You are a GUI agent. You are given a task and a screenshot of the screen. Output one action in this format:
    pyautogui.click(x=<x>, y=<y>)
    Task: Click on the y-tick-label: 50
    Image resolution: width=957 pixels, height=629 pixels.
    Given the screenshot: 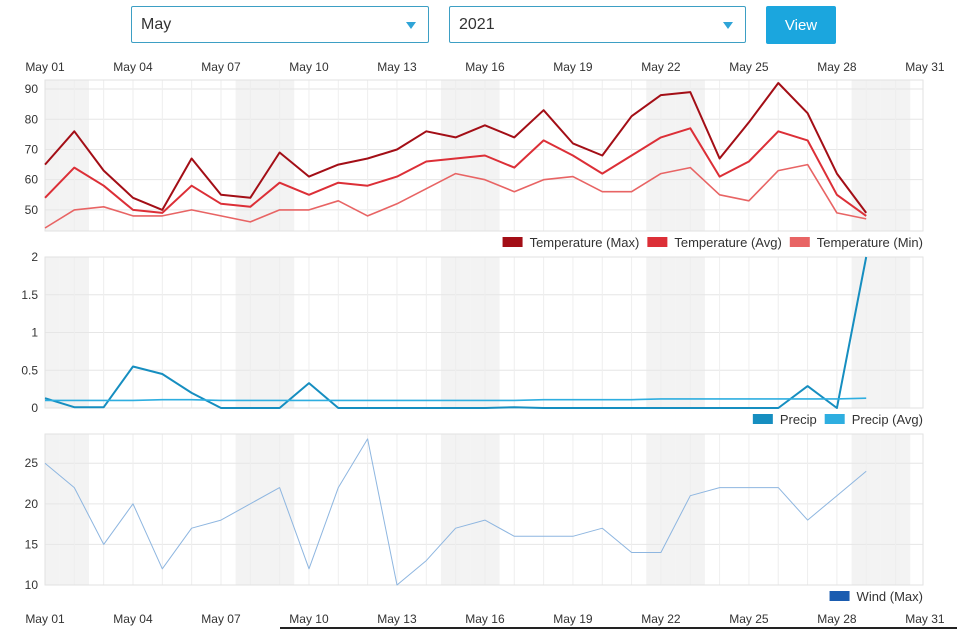 What is the action you would take?
    pyautogui.click(x=32, y=210)
    